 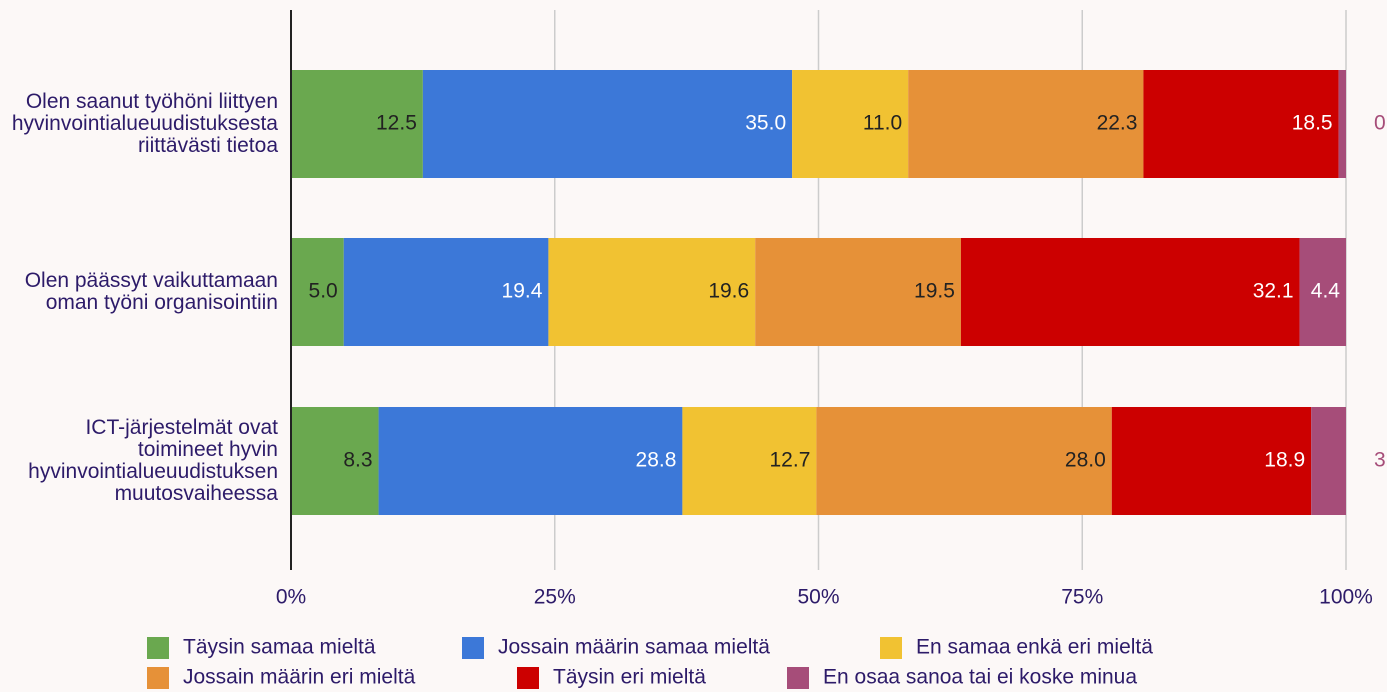 What do you see at coordinates (728, 291) in the screenshot?
I see `data-label: 19.6` at bounding box center [728, 291].